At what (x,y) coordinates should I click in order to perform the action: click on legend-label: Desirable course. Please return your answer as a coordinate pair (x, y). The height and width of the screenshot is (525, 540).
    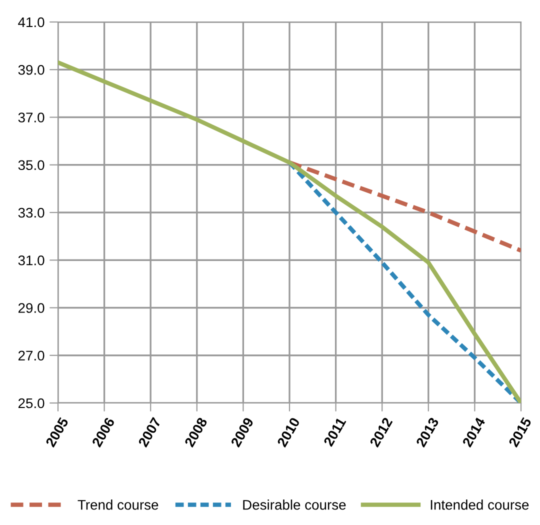
    Looking at the image, I should click on (294, 505).